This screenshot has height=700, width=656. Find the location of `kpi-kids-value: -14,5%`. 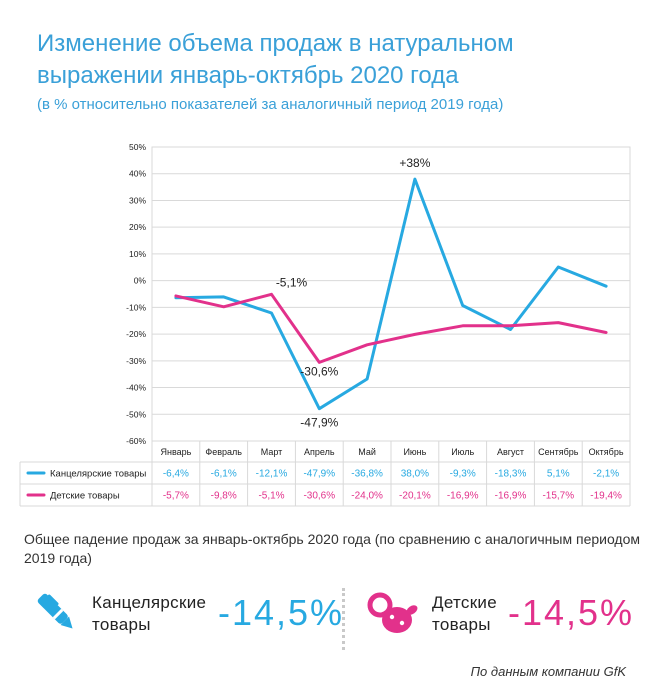

kpi-kids-value: -14,5% is located at coordinates (571, 612).